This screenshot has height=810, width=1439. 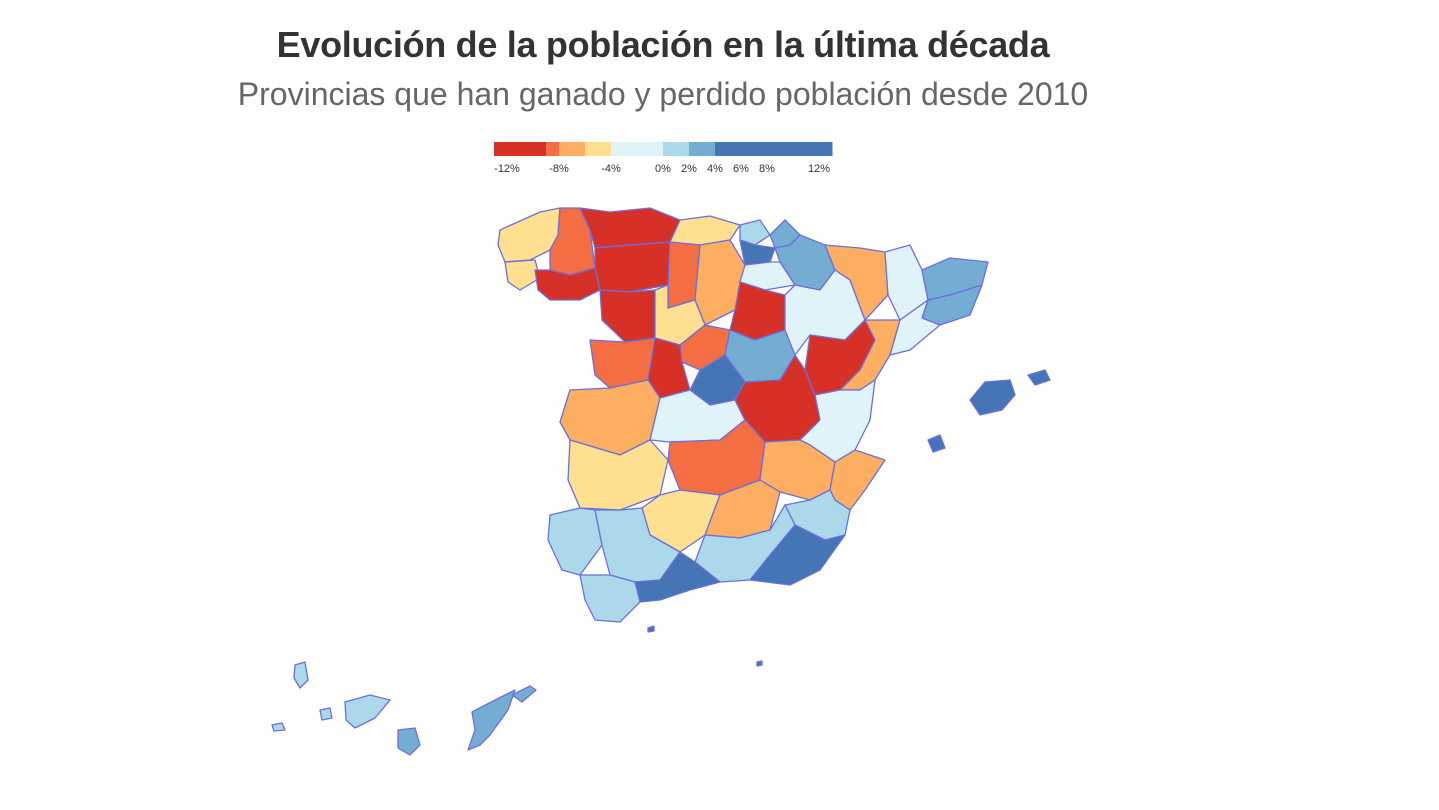 What do you see at coordinates (767, 169) in the screenshot?
I see `legend-tick-label: 8%` at bounding box center [767, 169].